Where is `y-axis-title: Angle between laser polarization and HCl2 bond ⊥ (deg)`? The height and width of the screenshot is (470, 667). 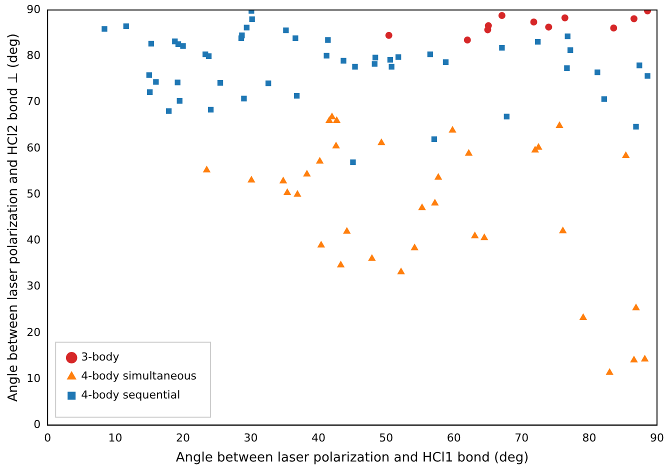
y-axis-title: Angle between laser polarization and HCl2 bond ⊥ (deg) is located at coordinates (14, 217).